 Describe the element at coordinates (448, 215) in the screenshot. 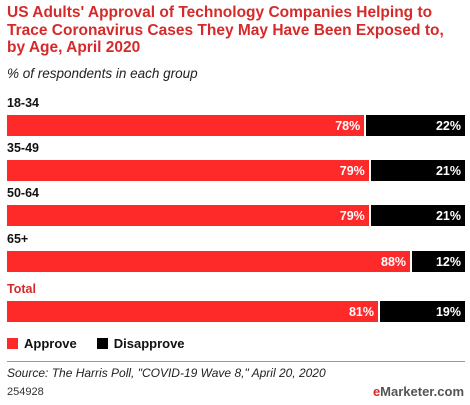

I see `data-label-disapprove-50-64: 21%` at that location.